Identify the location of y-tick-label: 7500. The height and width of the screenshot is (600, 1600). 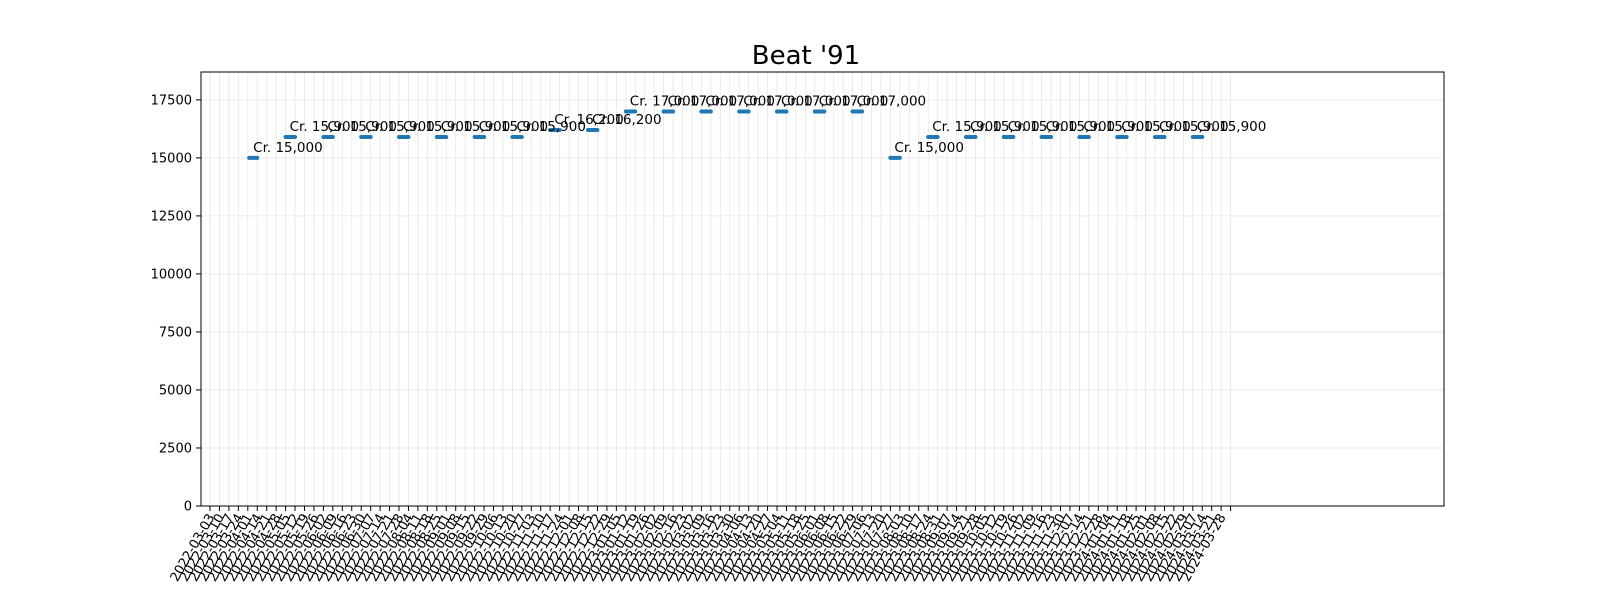
(175, 332).